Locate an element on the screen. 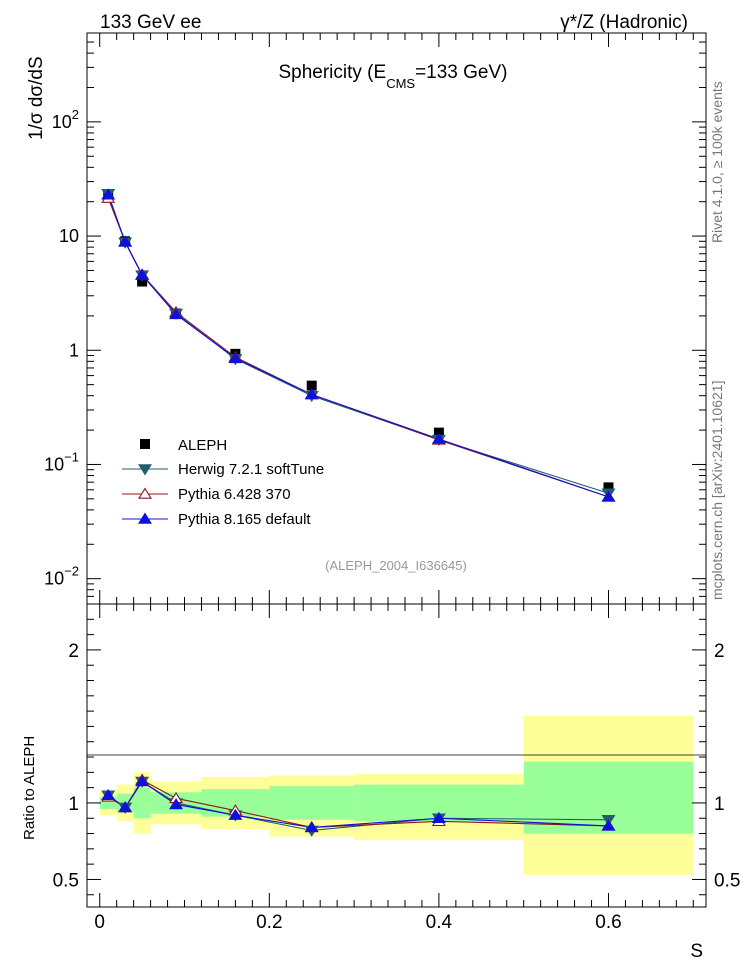 The width and height of the screenshot is (746, 972). ratio-xtick-label: 0 is located at coordinates (99, 922).